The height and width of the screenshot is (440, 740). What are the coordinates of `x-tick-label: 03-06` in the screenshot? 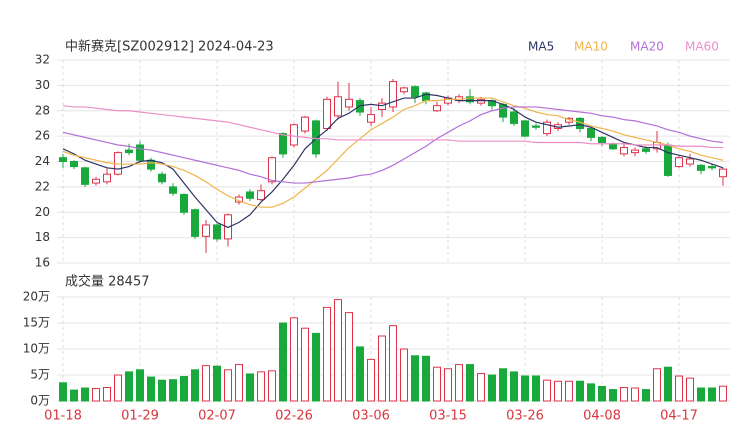 It's located at (371, 416).